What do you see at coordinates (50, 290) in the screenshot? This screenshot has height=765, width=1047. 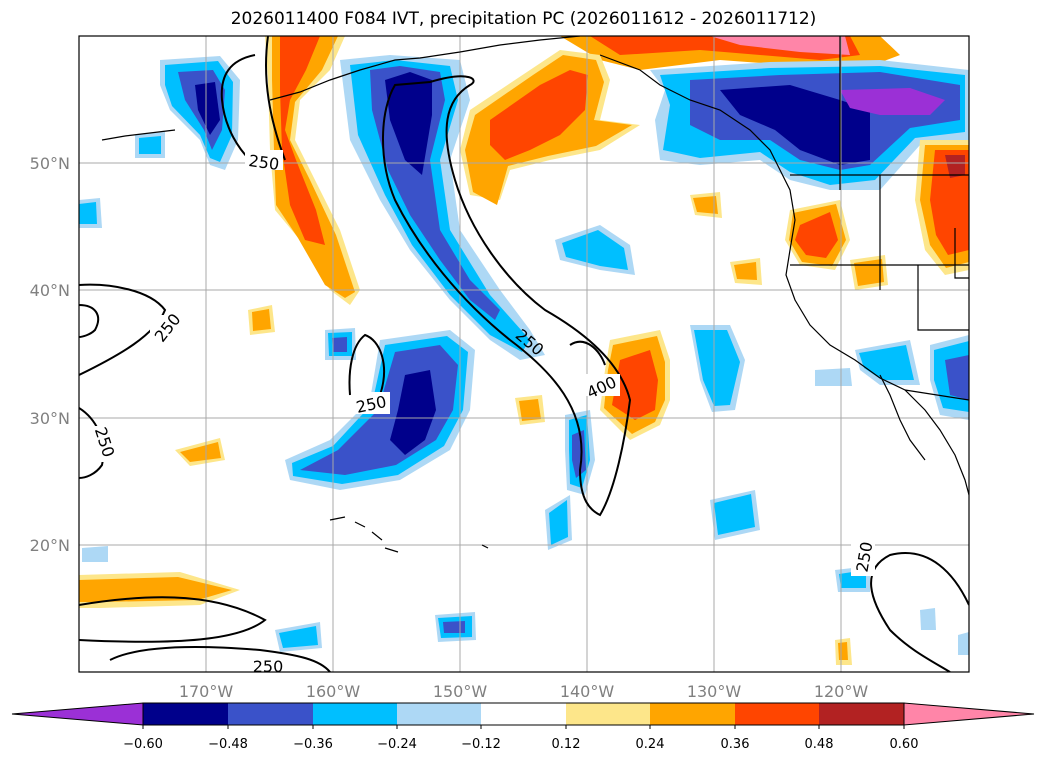 I see `lat-label: 40°N` at bounding box center [50, 290].